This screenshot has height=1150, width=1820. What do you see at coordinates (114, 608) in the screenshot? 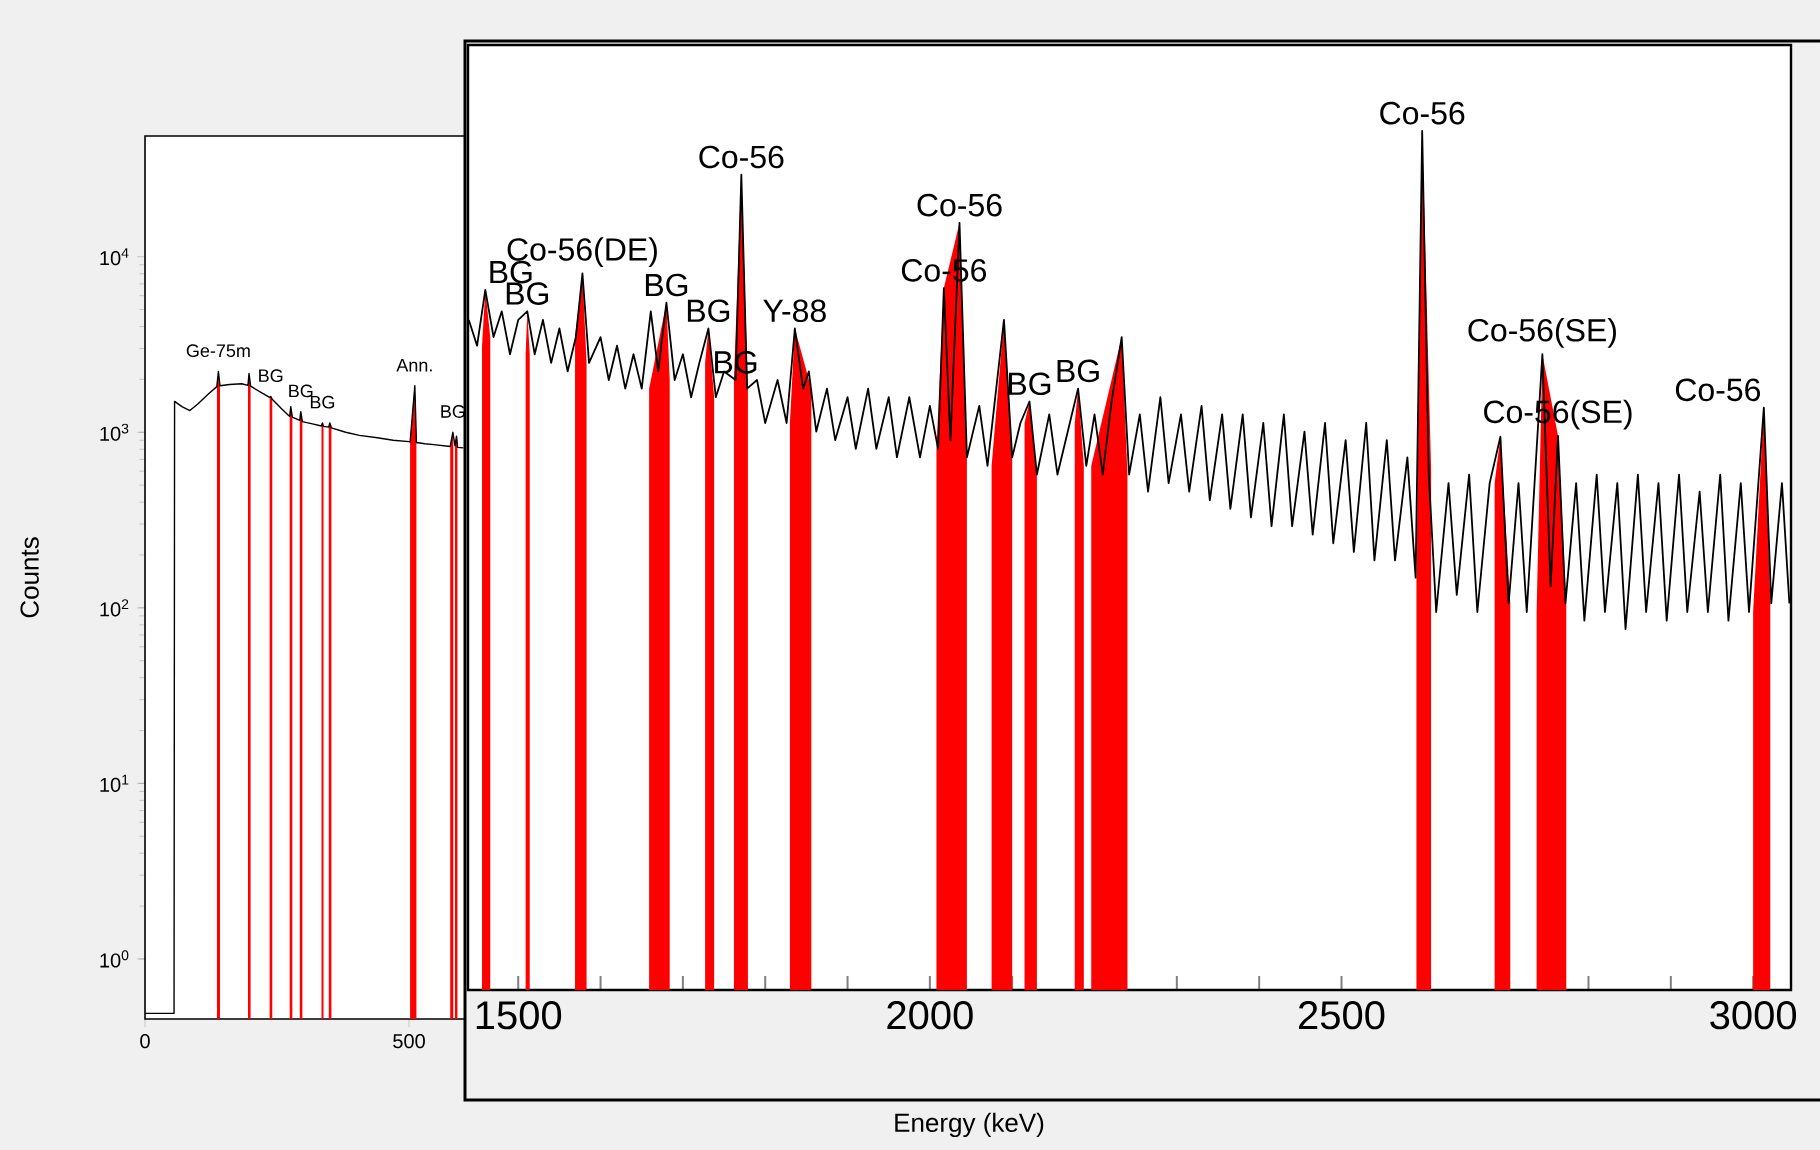
I see `y-tick-label: 10$^{2}$` at bounding box center [114, 608].